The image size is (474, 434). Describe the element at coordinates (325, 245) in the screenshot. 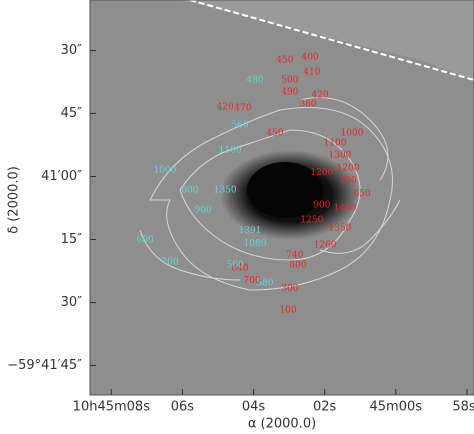

I see `velocity-label: 1260` at that location.